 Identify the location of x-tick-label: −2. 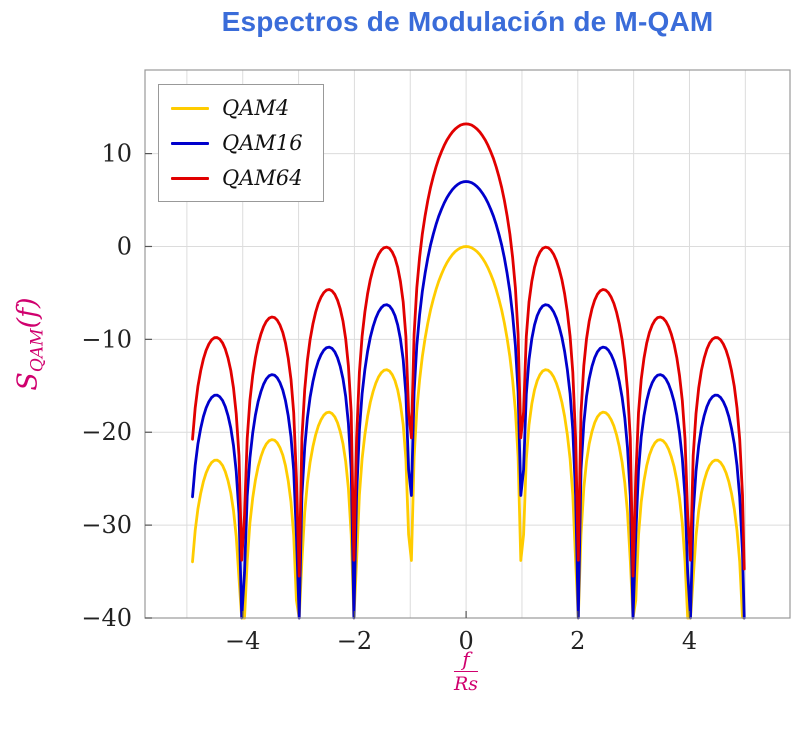
(354, 641).